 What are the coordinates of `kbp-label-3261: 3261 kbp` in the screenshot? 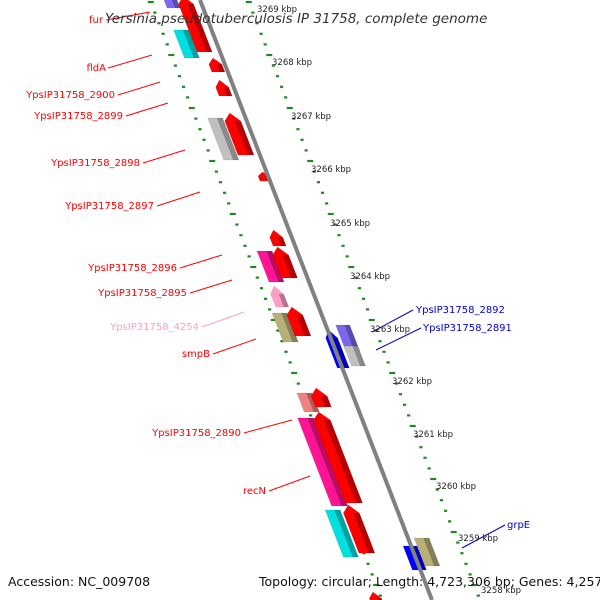 It's located at (433, 435).